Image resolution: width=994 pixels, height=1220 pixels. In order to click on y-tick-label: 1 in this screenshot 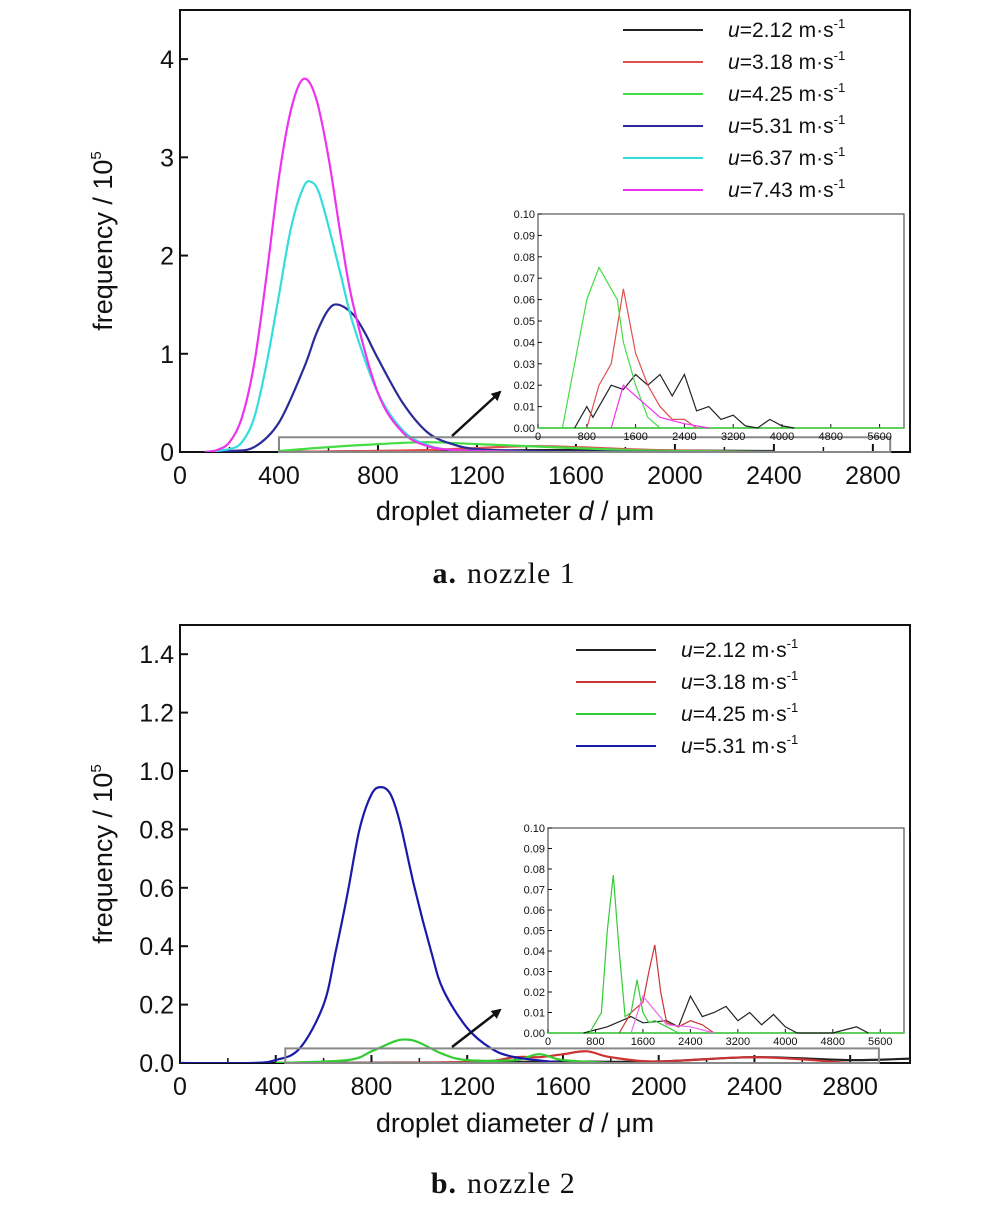, I will do `click(167, 355)`.